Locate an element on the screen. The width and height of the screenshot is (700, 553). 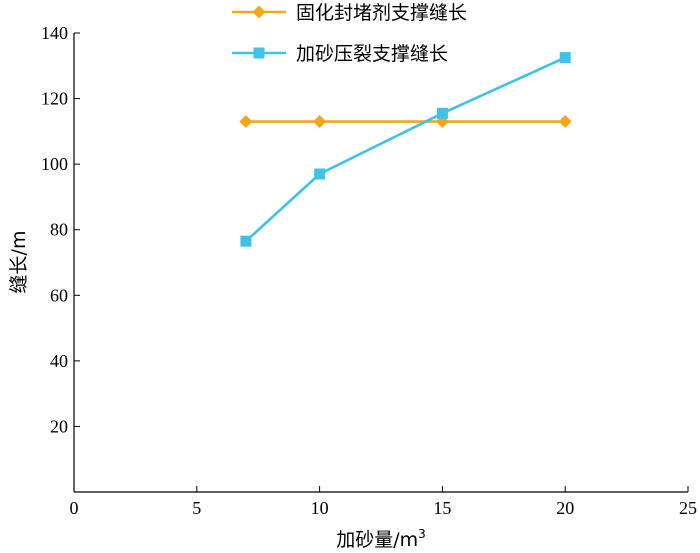
x-tick-label: 5 is located at coordinates (196, 508).